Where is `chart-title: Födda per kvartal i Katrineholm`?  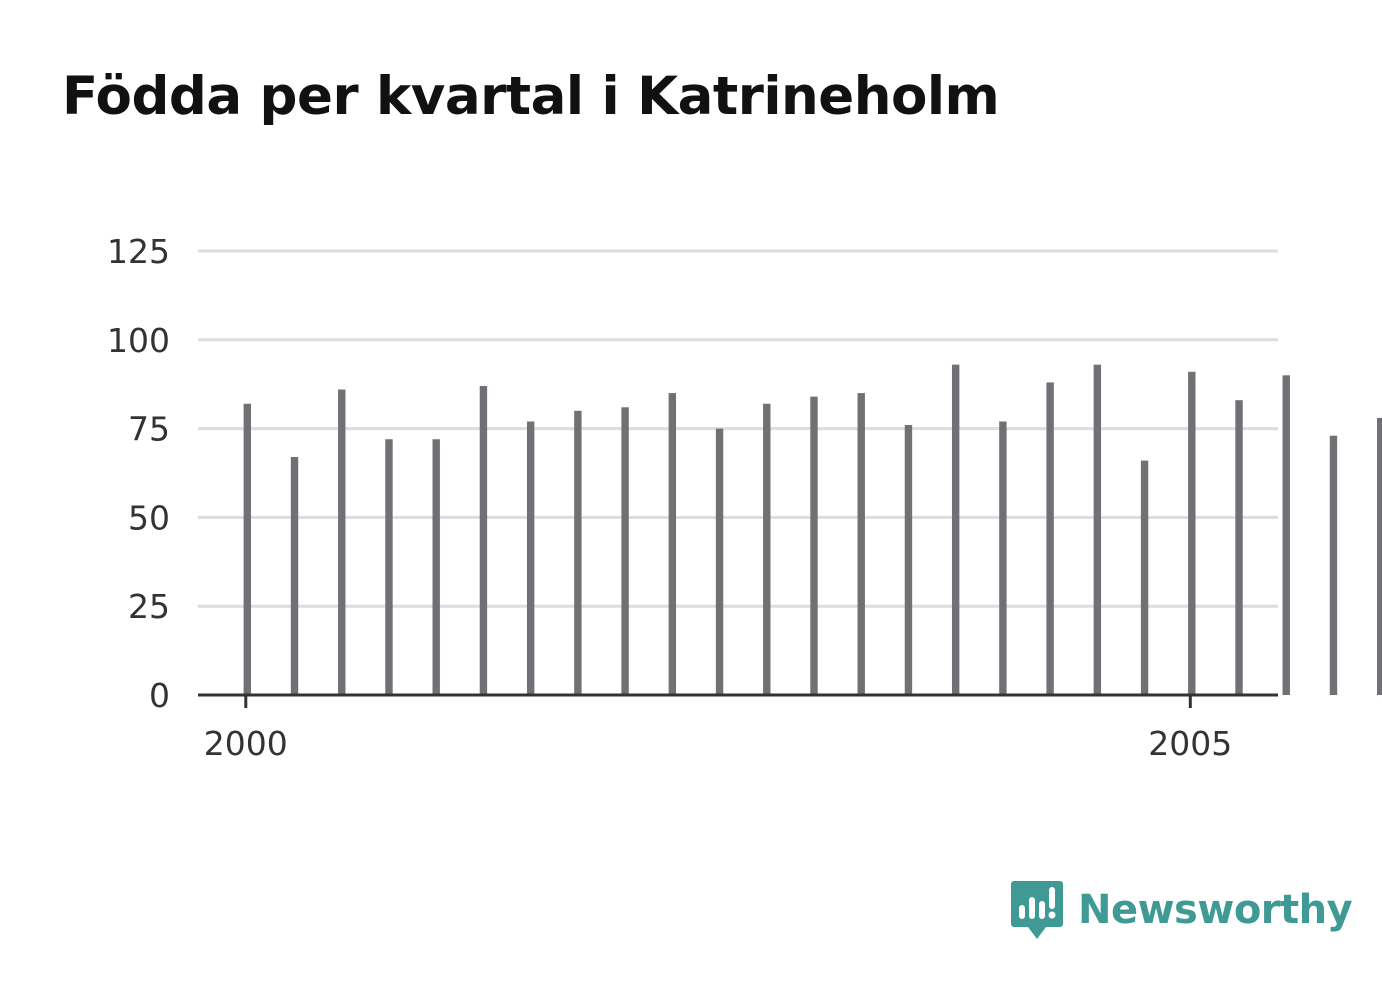 chart-title: Födda per kvartal i Katrineholm is located at coordinates (531, 96).